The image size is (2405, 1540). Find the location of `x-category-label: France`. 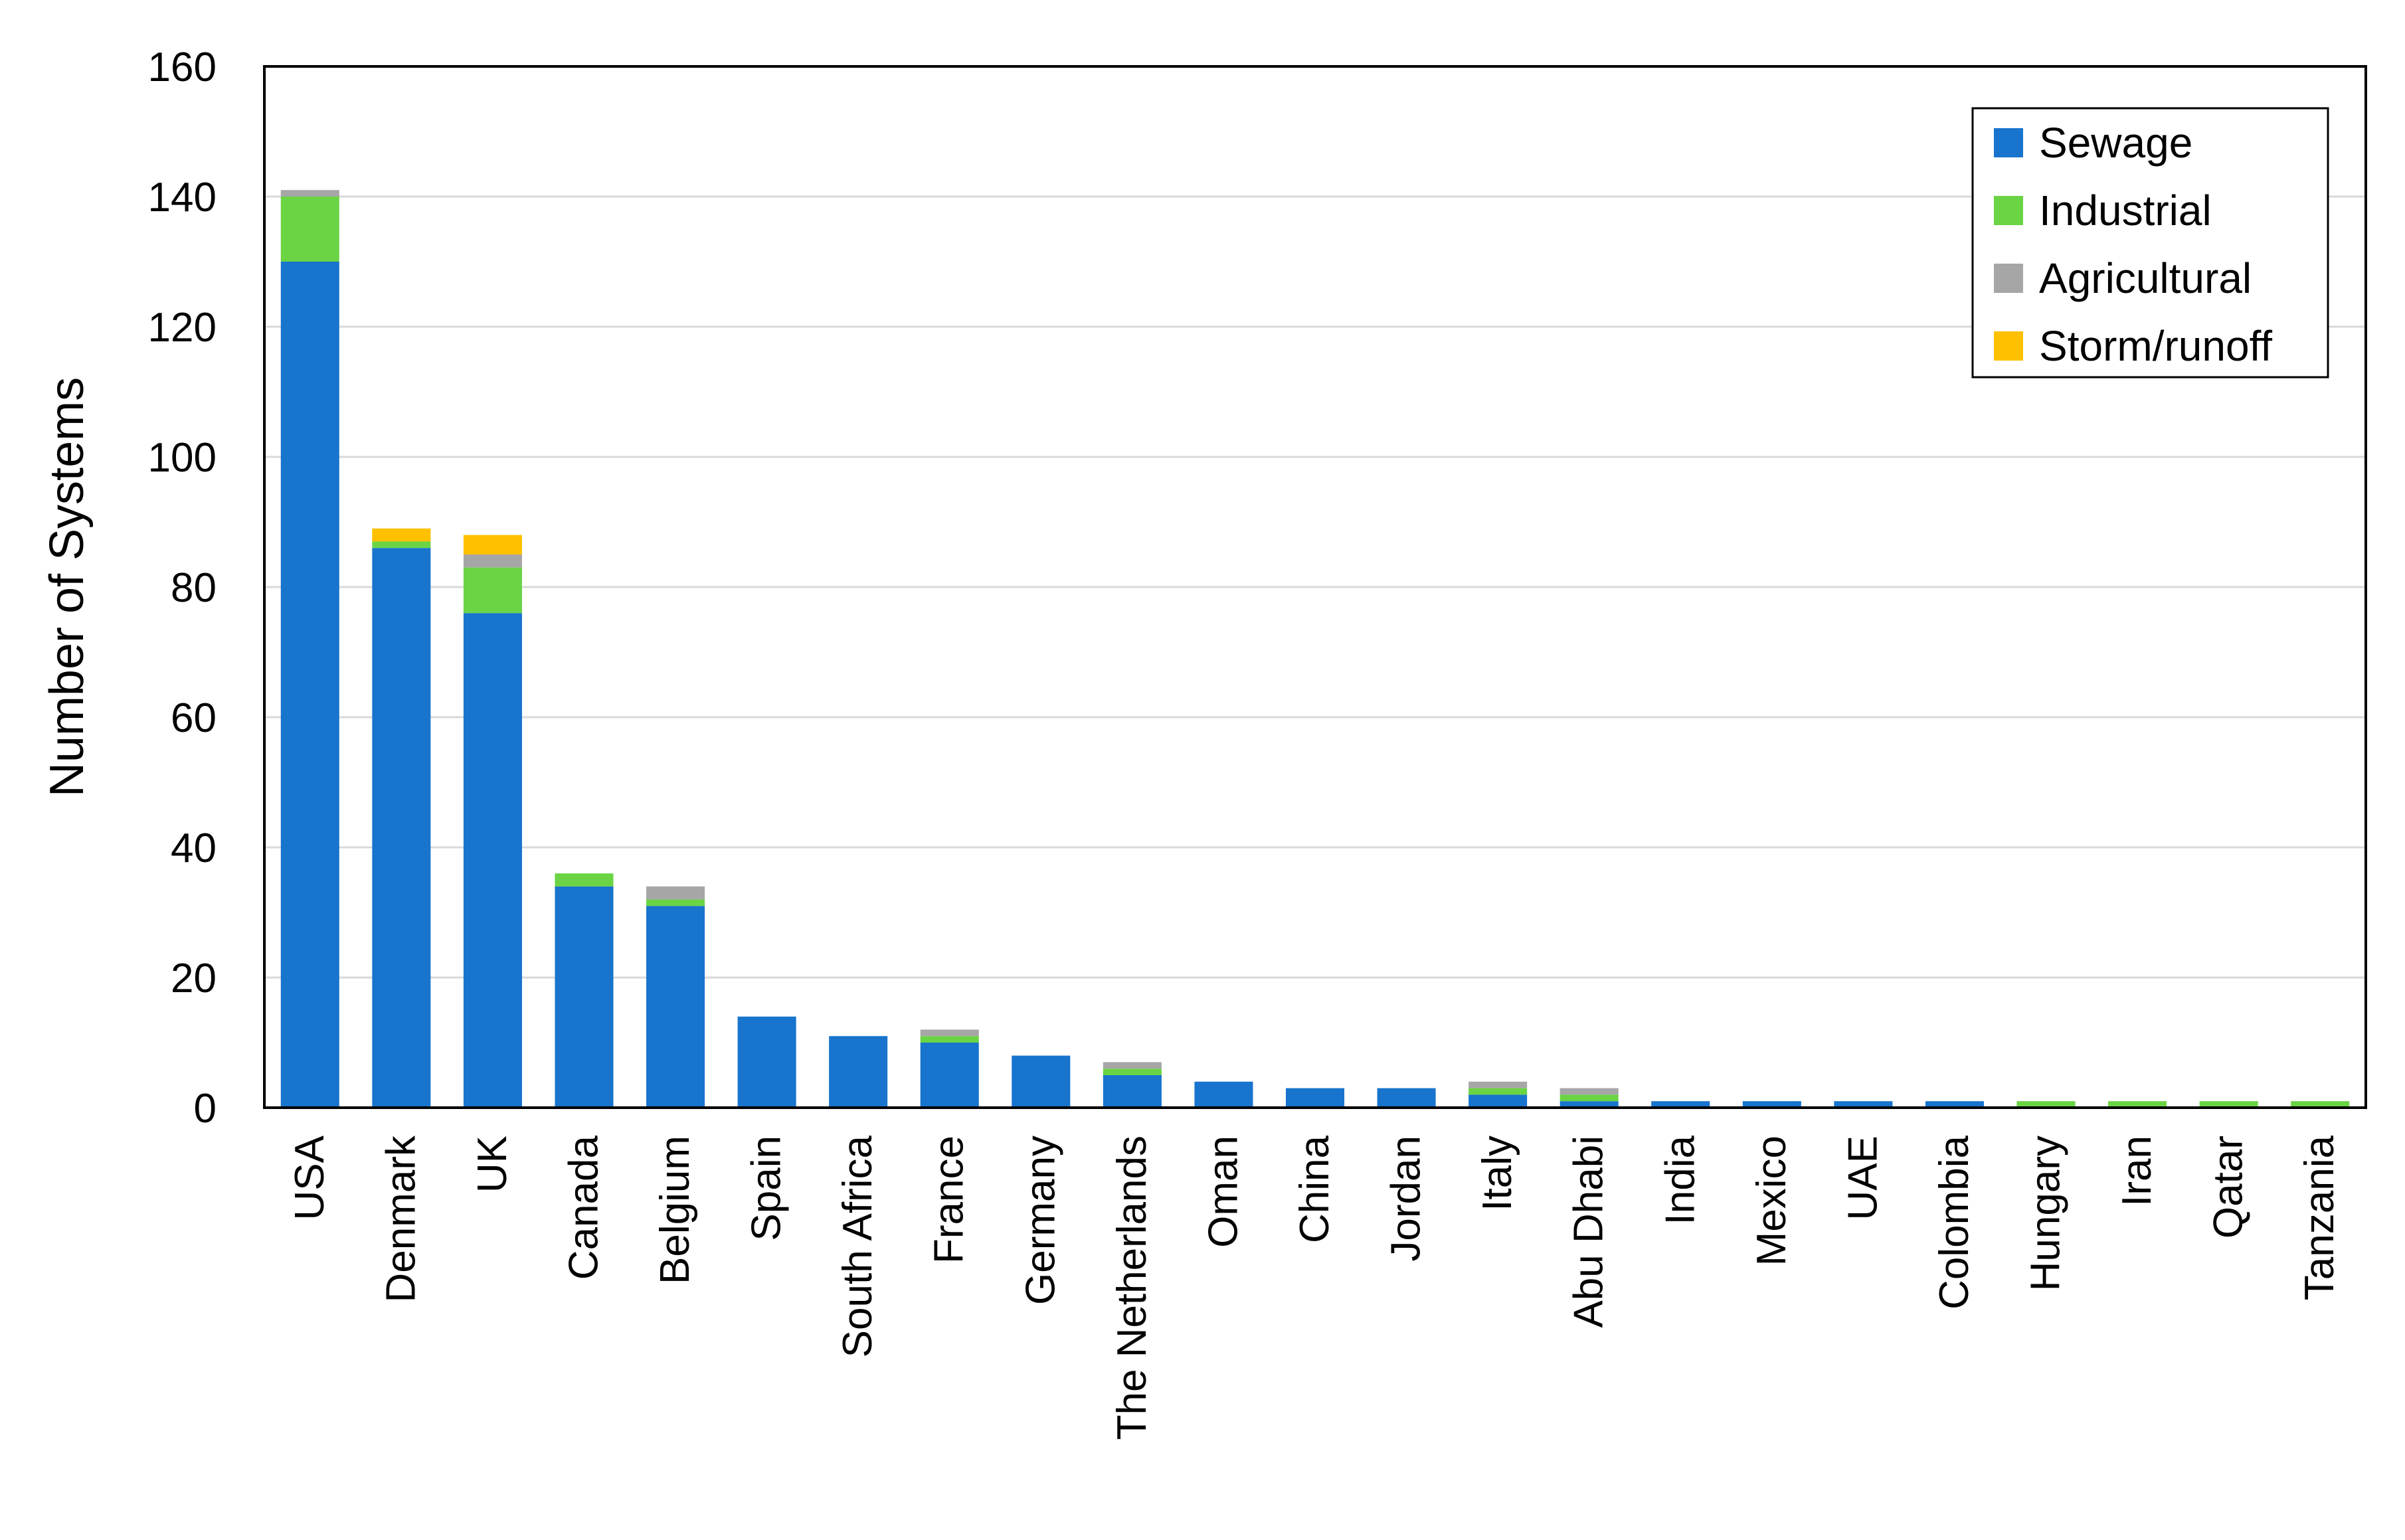

x-category-label: France is located at coordinates (949, 1200).